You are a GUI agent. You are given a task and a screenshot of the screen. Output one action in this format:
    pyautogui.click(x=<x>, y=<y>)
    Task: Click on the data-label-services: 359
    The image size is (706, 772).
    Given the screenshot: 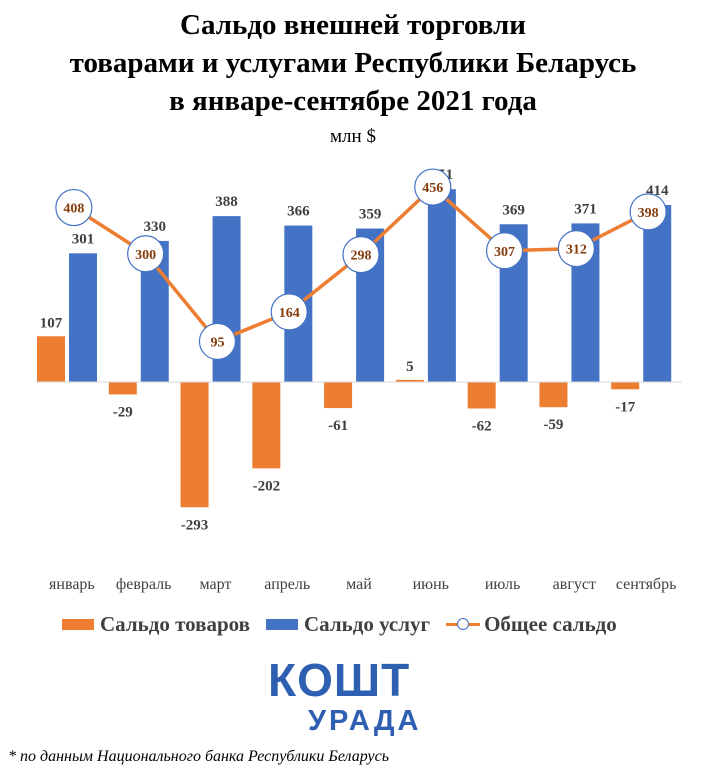 What is the action you would take?
    pyautogui.click(x=370, y=215)
    